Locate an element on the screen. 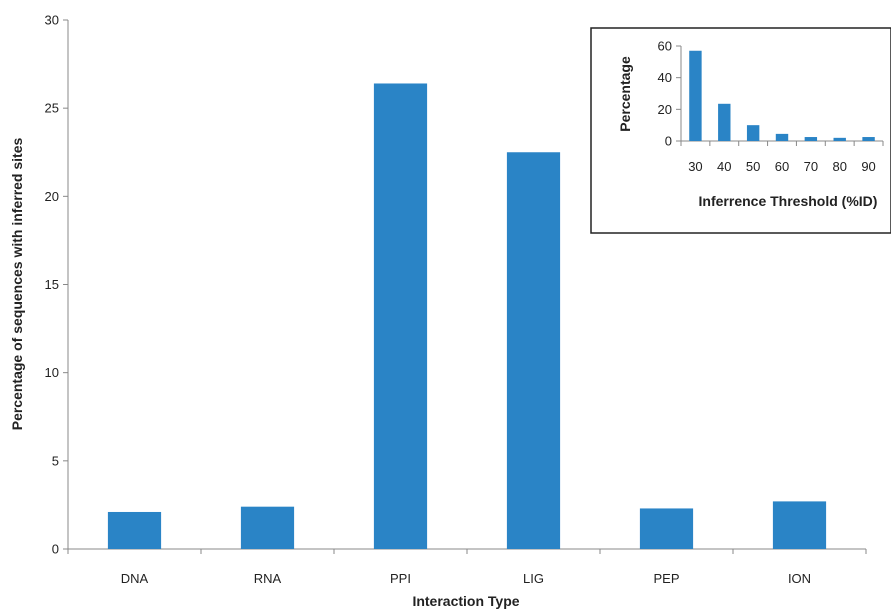 This screenshot has height=611, width=891. x-tick-label: PPI is located at coordinates (400, 578).